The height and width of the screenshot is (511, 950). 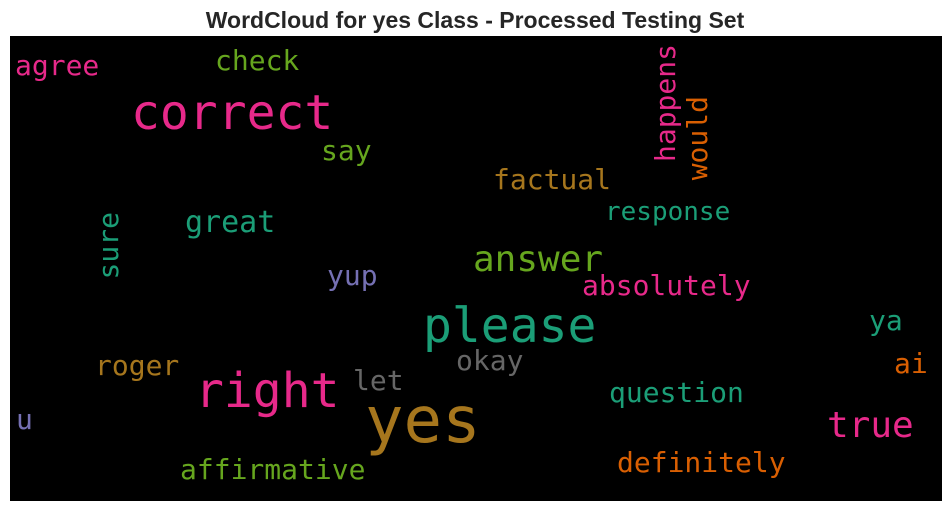 What do you see at coordinates (538, 259) in the screenshot?
I see `word-answer: answer` at bounding box center [538, 259].